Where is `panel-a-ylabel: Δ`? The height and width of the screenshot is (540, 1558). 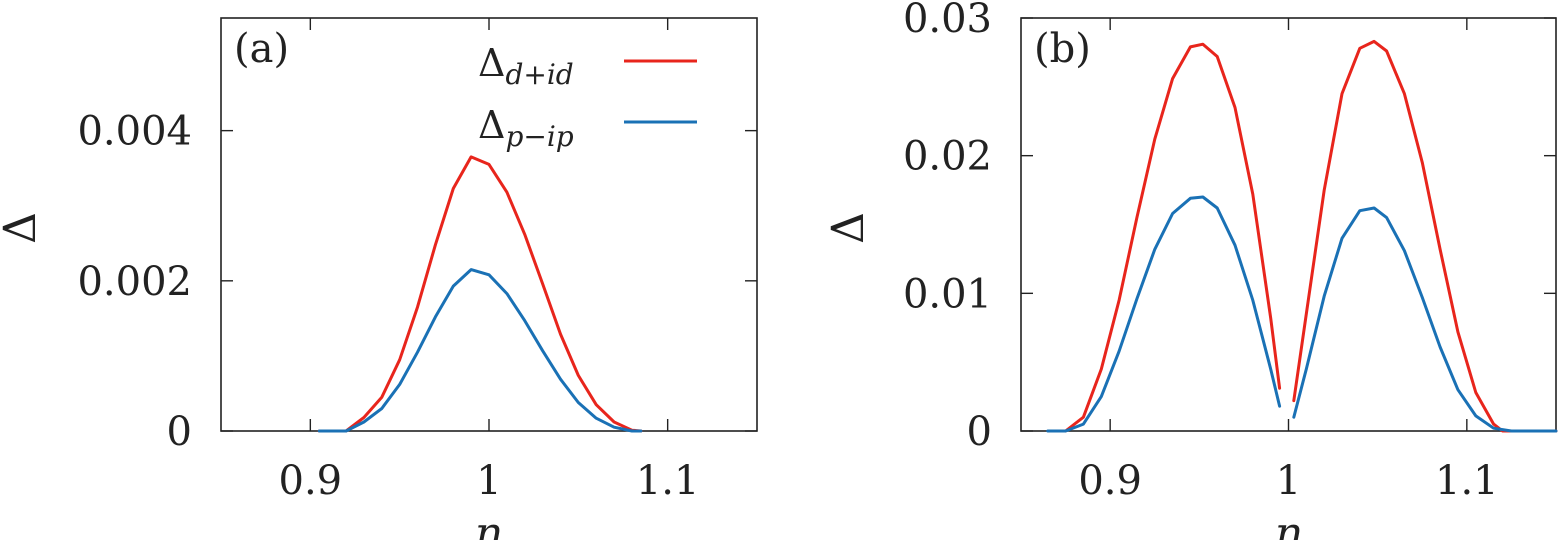
panel-a-ylabel: Δ is located at coordinates (23, 228).